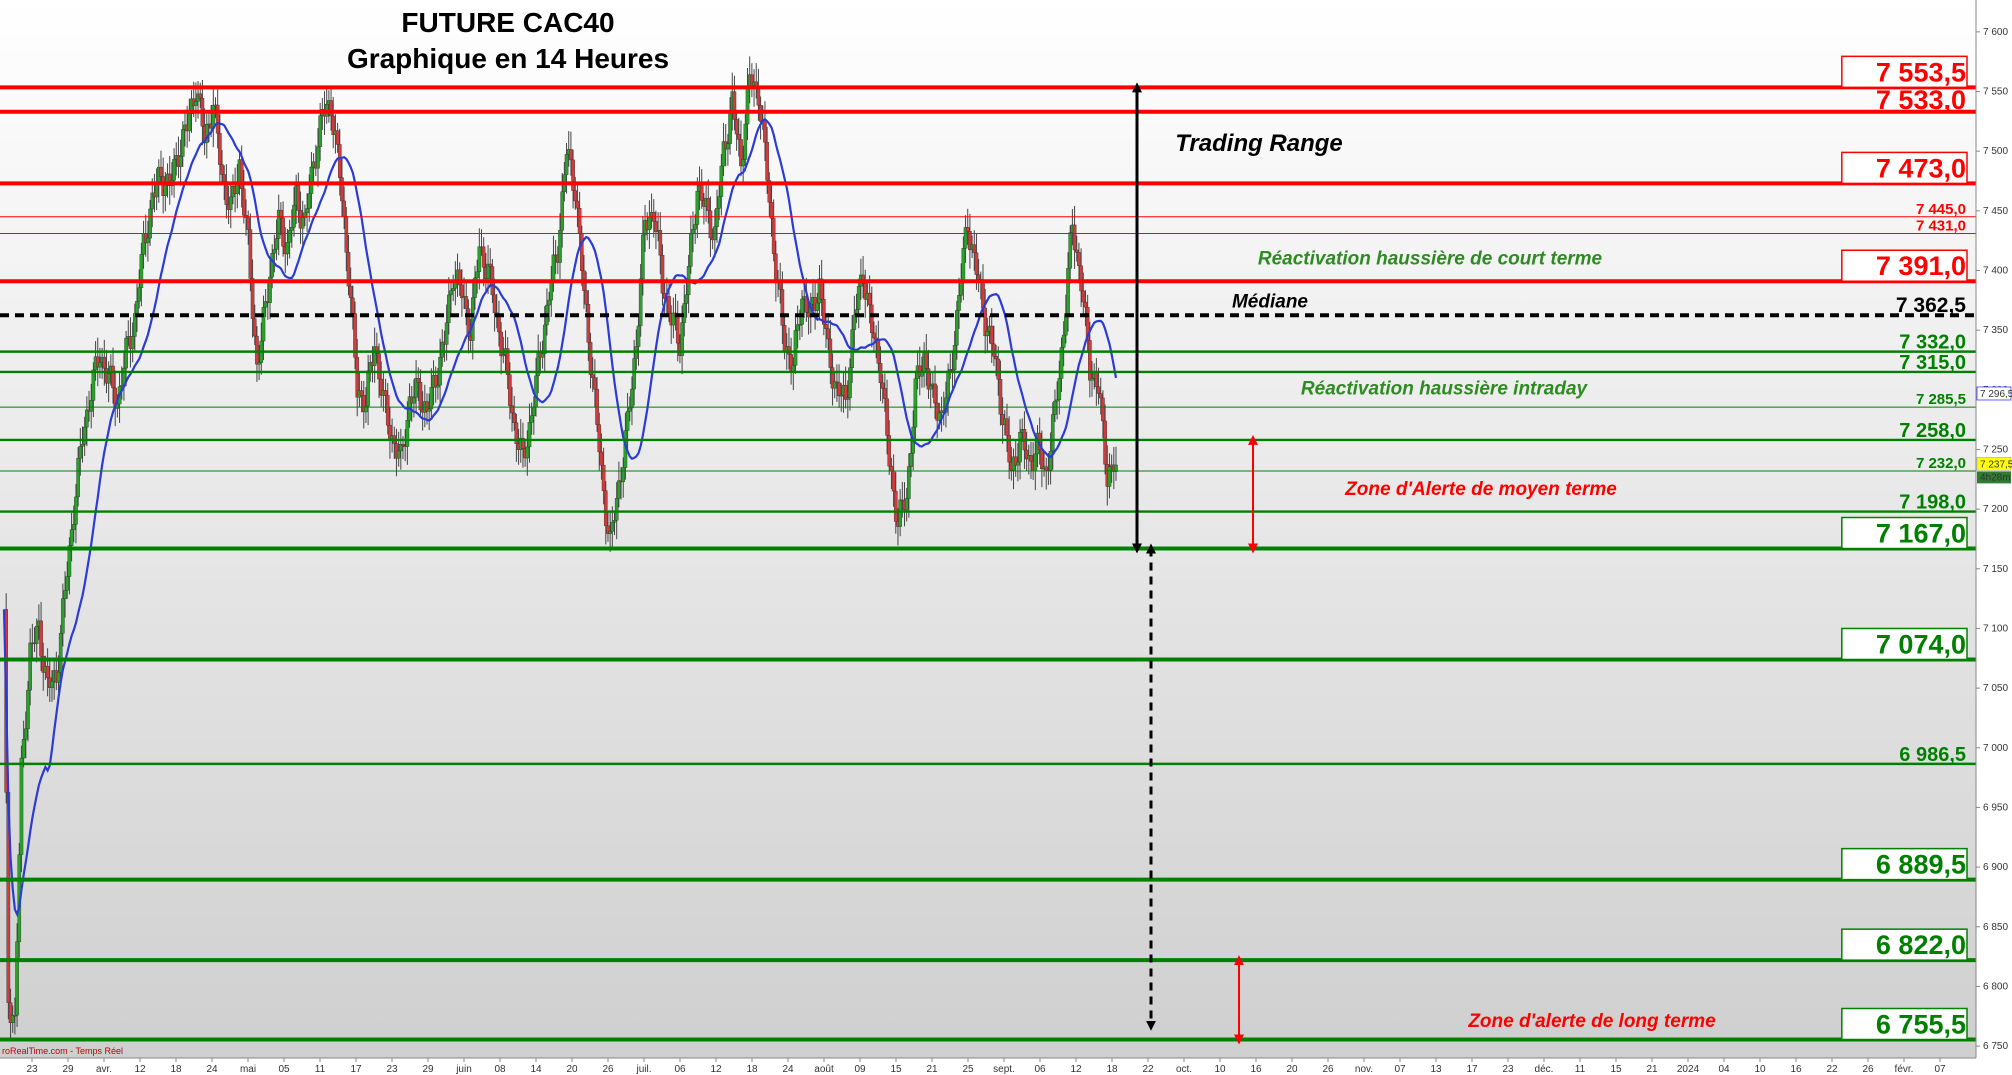 The width and height of the screenshot is (2012, 1075). I want to click on x-tick-label: déc., so click(1544, 1069).